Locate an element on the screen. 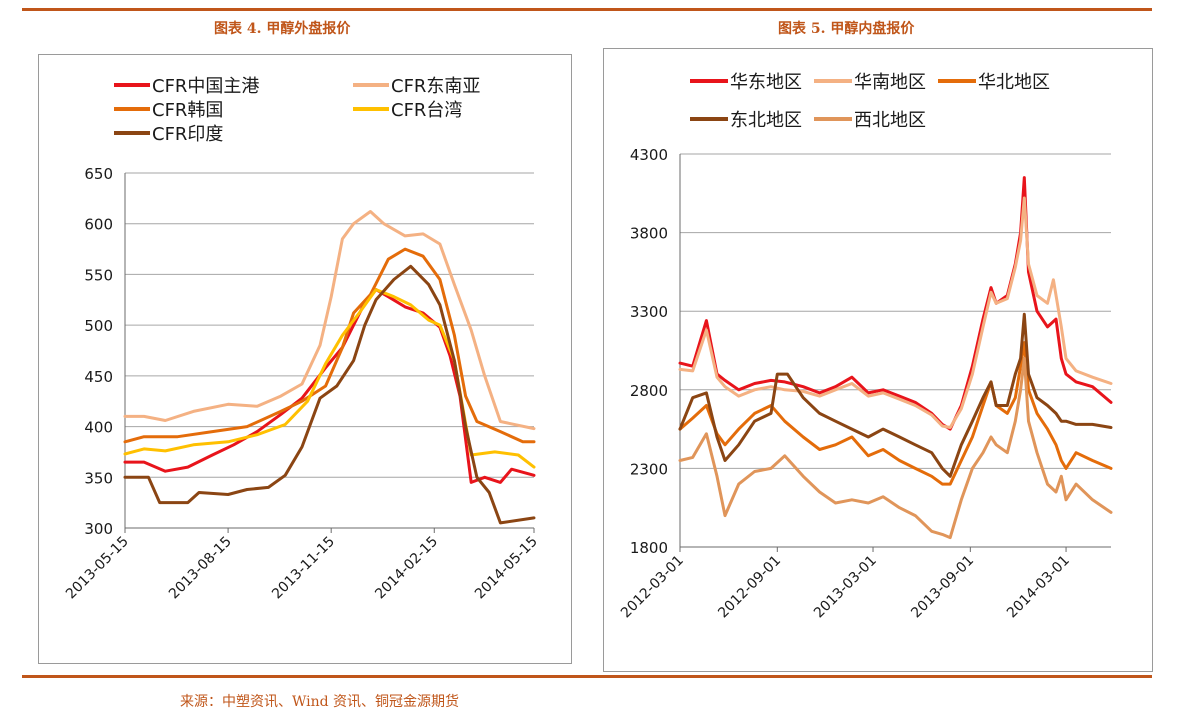 The image size is (1191, 726). legend-label: CFR台湾 is located at coordinates (426, 110).